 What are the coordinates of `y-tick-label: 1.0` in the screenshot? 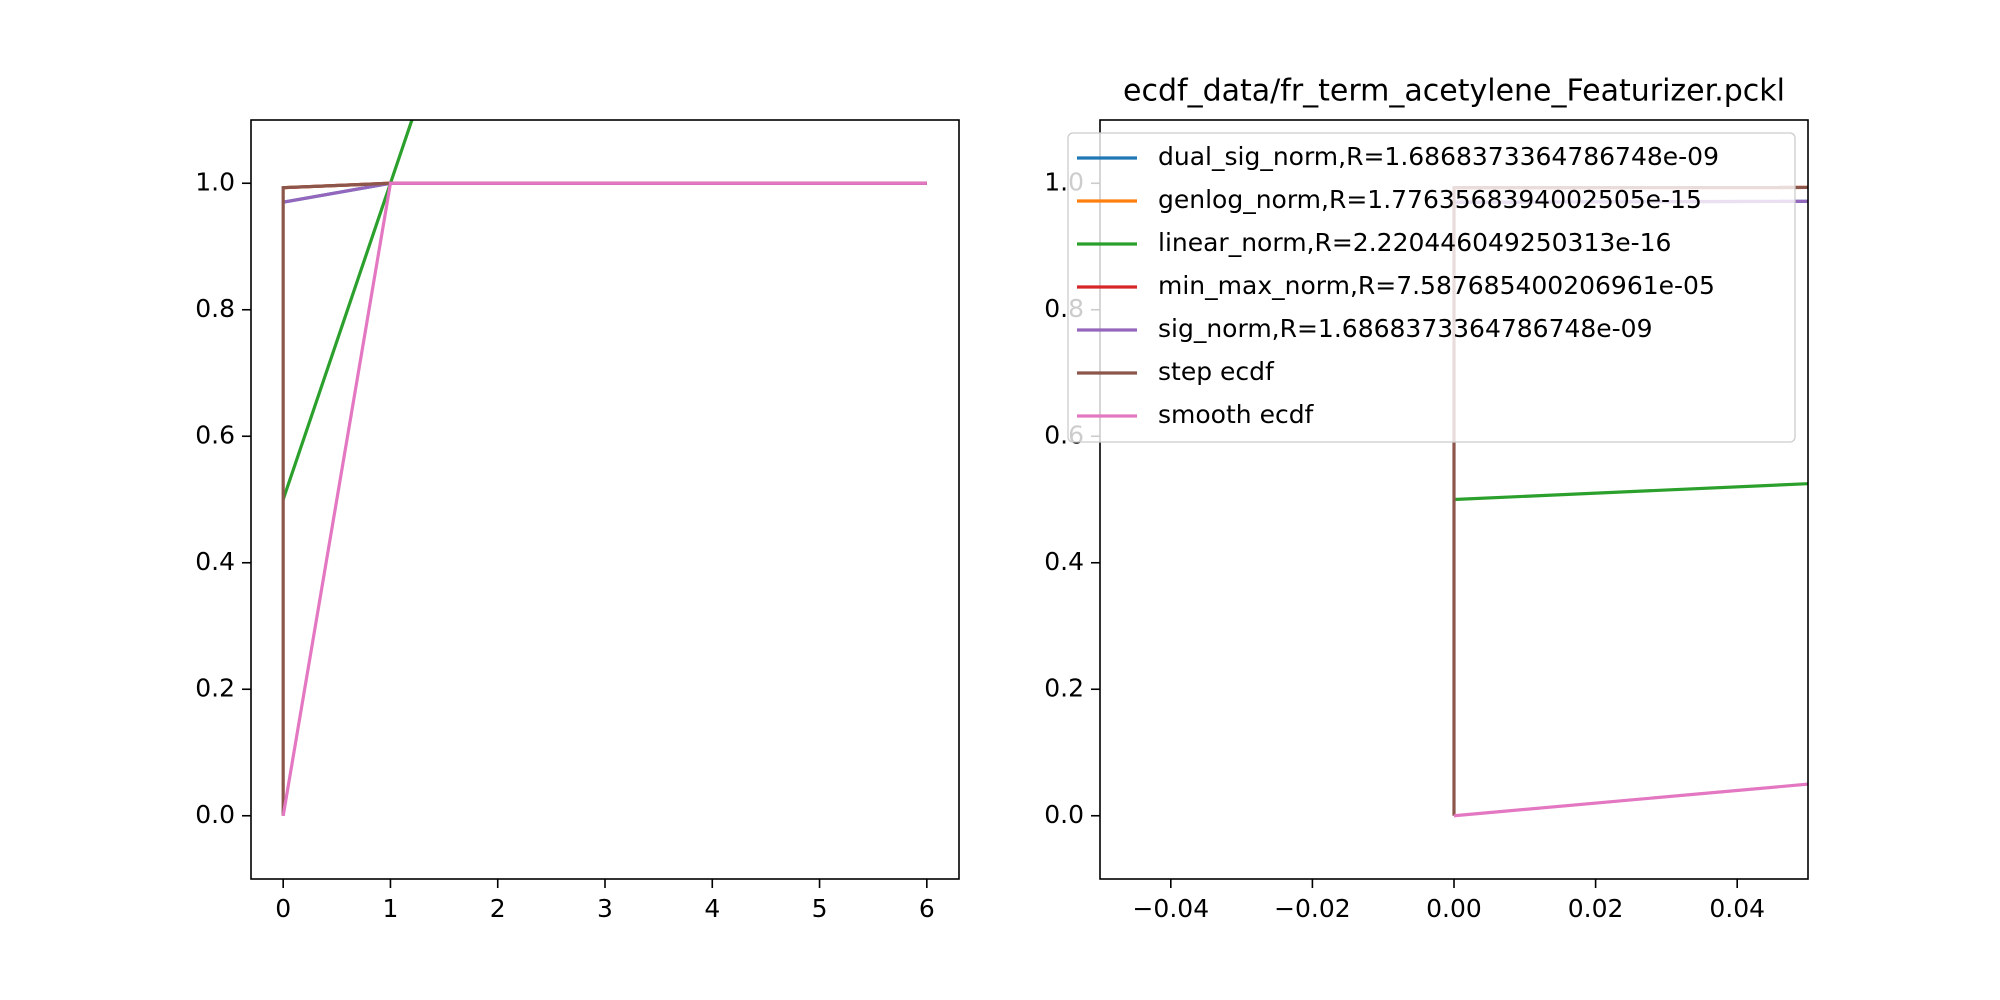 It's located at (215, 181).